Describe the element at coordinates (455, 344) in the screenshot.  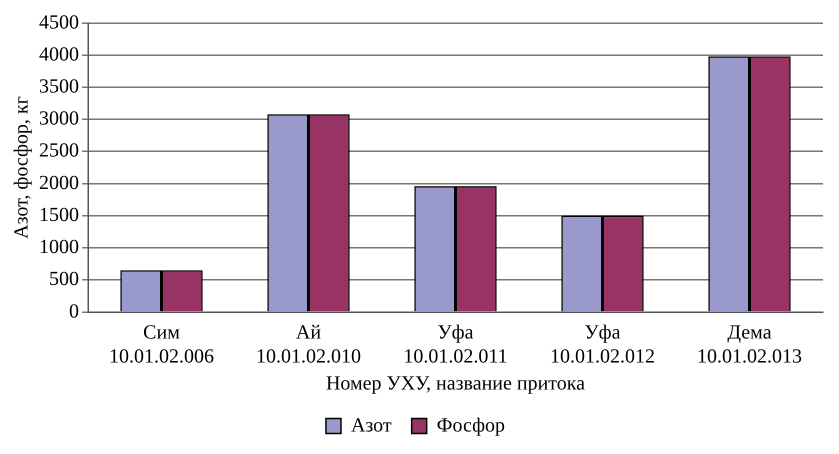
I see `x-tick-label: Уфа 10.01.02.011` at that location.